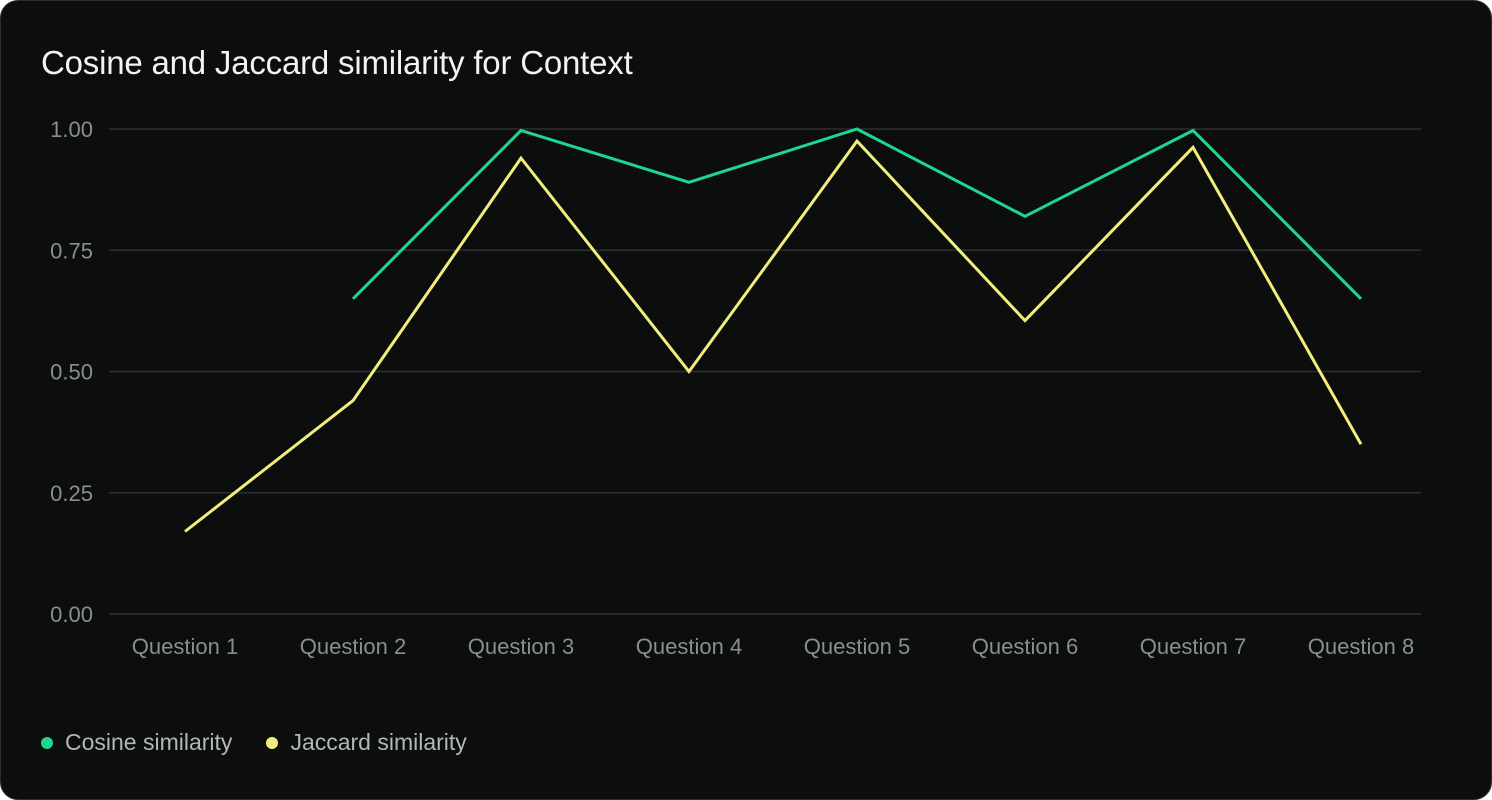  I want to click on series-line-cosine-similarity, so click(857, 213).